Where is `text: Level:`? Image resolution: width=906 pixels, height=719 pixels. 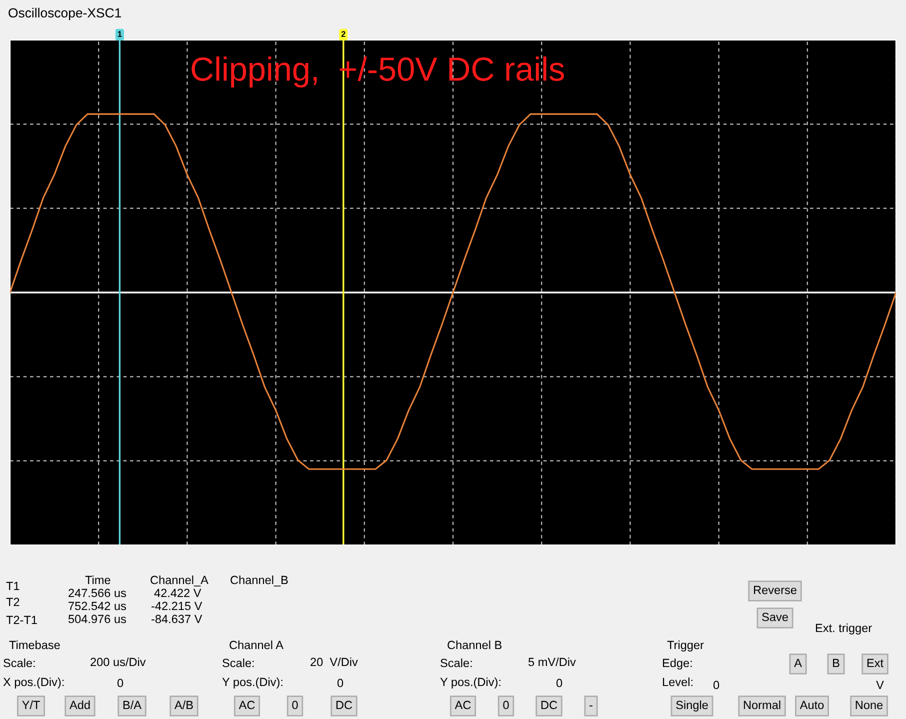 text: Level: is located at coordinates (677, 681).